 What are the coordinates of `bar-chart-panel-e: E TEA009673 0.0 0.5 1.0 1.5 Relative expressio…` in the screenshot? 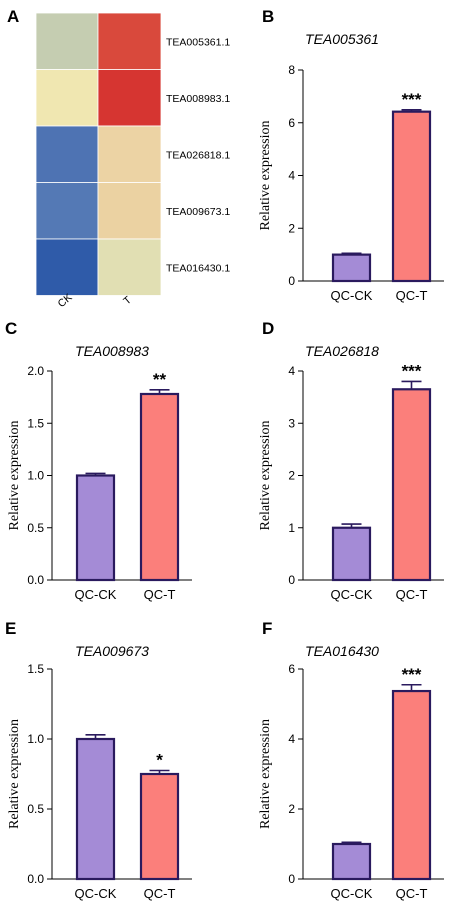 It's located at (98, 760).